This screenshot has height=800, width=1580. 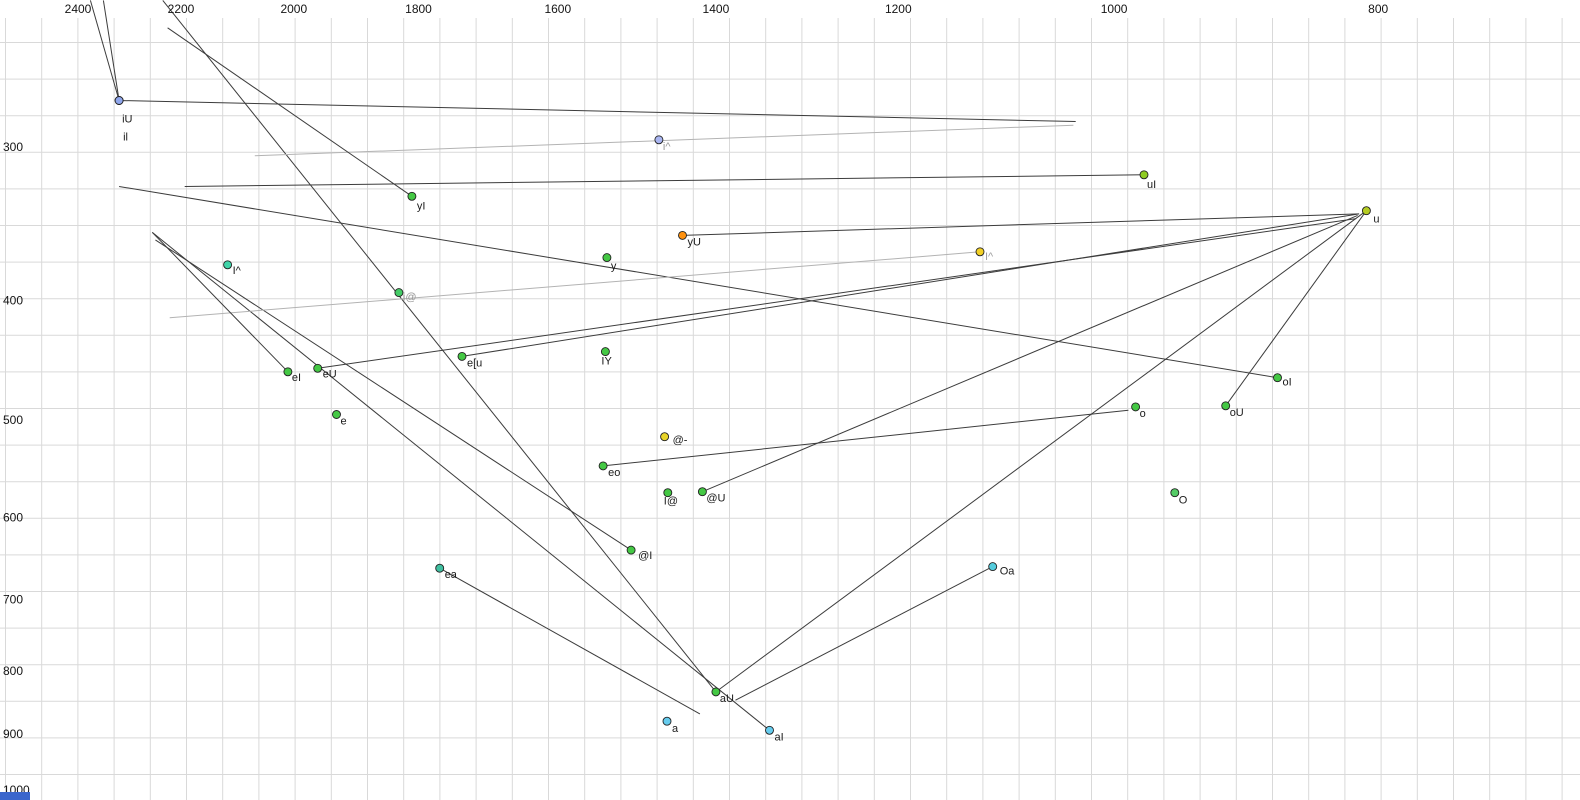 I want to click on x-axis-tick-label: 1000, so click(x=1114, y=9).